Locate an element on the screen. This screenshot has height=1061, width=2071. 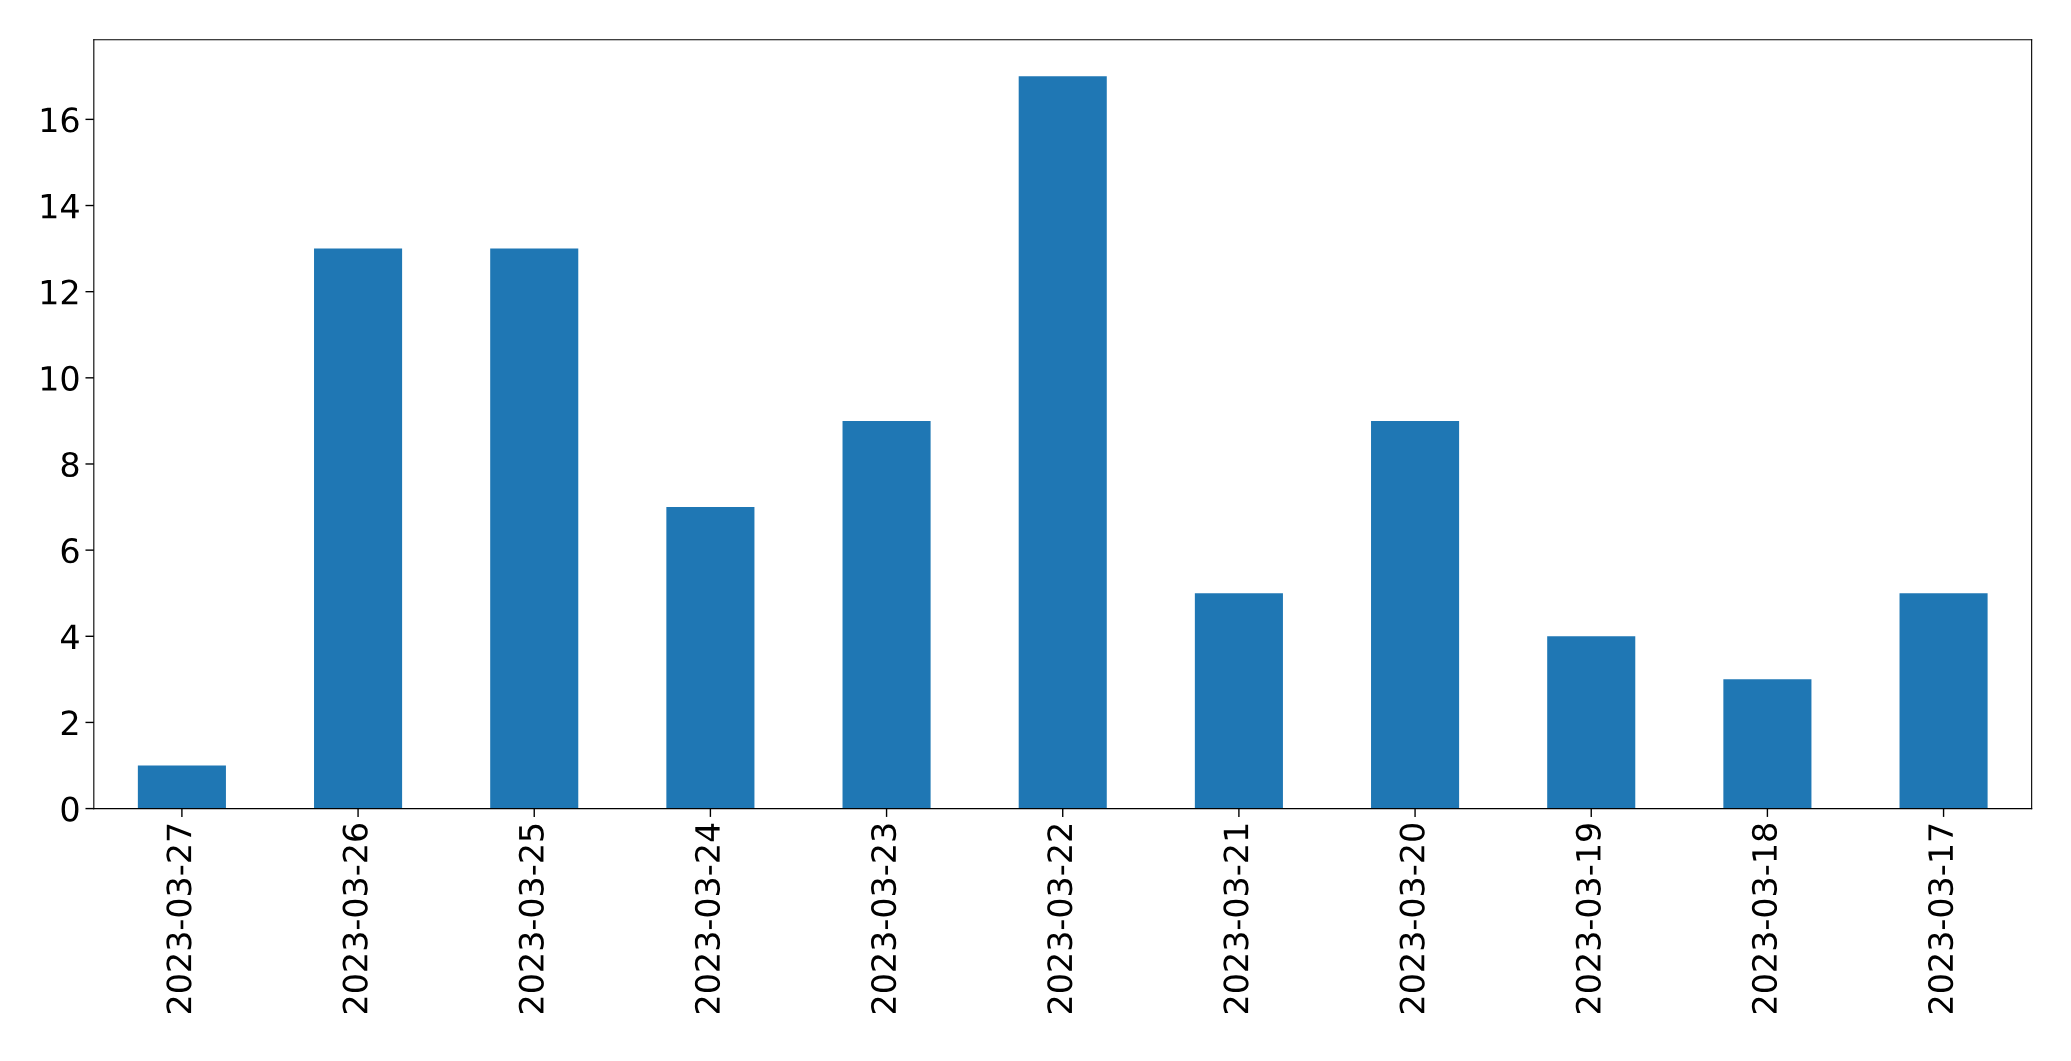
x-tick-label: 2023-03-17 is located at coordinates (1941, 919).